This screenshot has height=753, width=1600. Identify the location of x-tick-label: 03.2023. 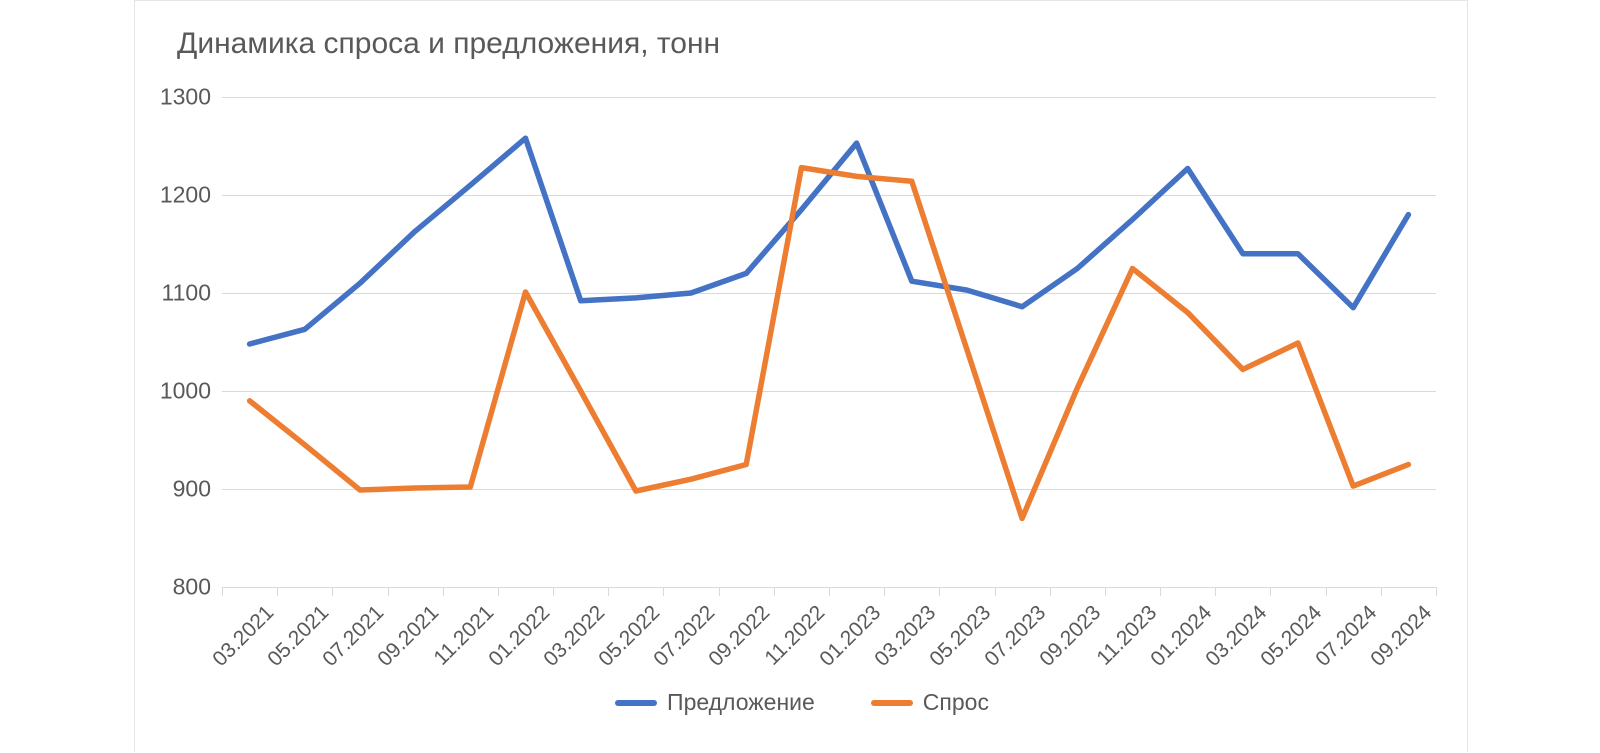
(905, 636).